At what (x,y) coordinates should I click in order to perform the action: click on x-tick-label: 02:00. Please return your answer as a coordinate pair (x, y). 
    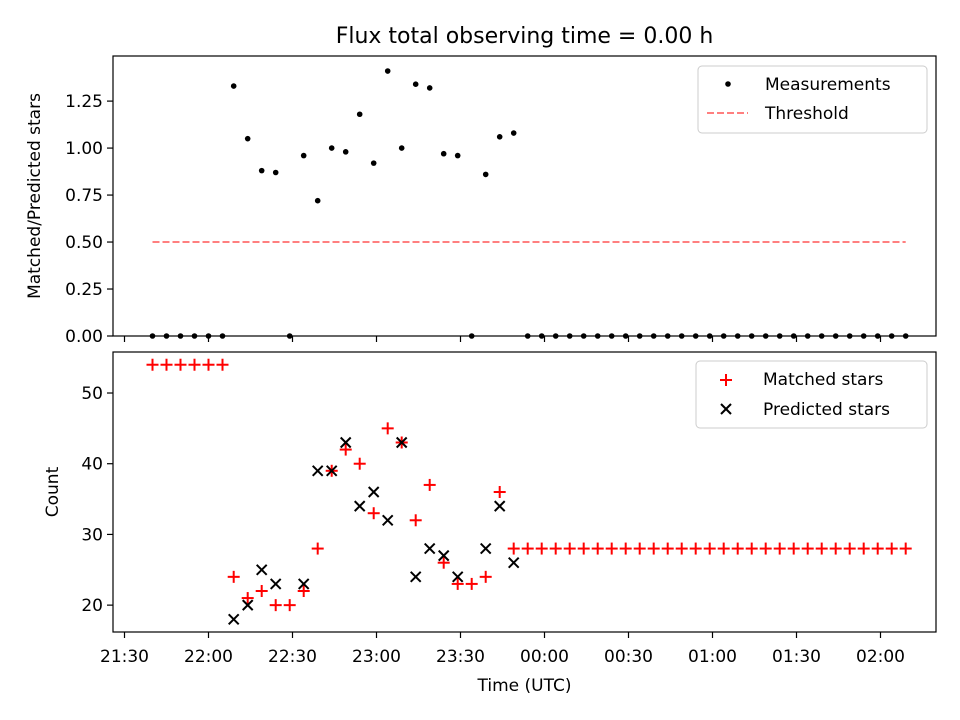
    Looking at the image, I should click on (880, 657).